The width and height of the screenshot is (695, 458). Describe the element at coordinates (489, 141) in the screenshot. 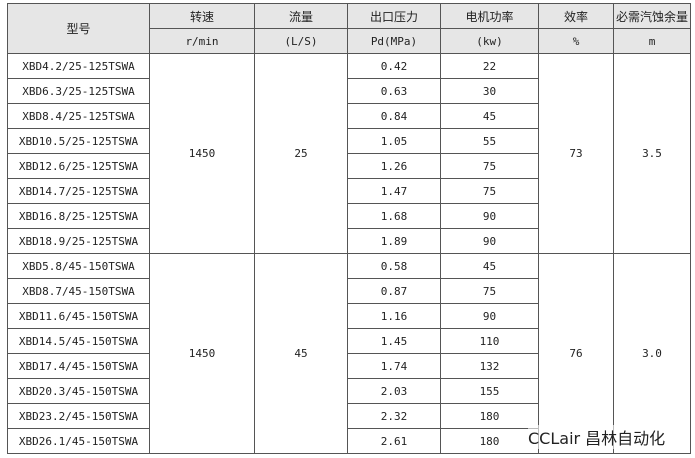

I see `power-cell: 55` at that location.